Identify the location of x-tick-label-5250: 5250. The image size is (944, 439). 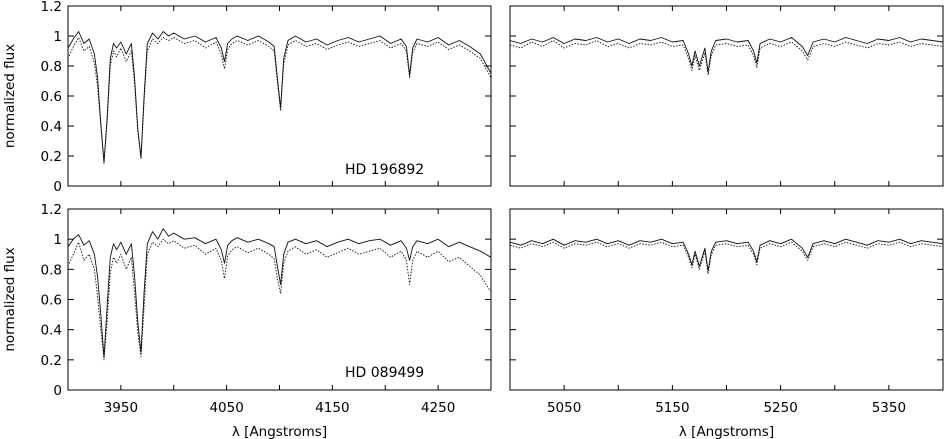
(780, 408).